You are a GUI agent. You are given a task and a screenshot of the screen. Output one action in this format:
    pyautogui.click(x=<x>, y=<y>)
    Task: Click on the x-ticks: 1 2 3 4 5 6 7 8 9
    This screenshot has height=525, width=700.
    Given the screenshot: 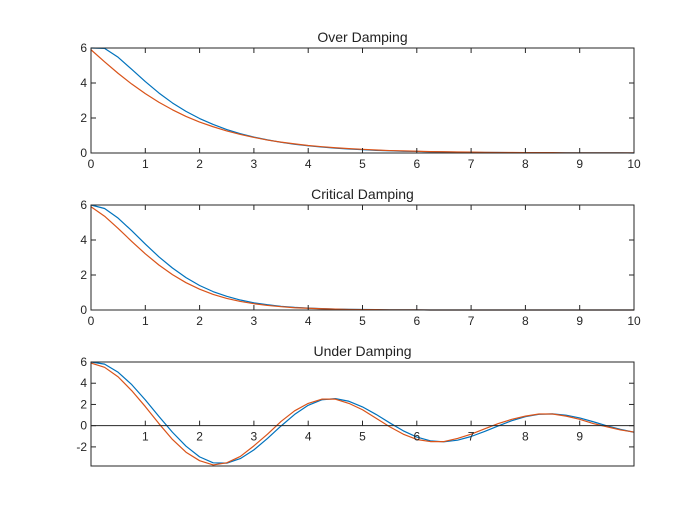 What is the action you would take?
    pyautogui.click(x=362, y=432)
    